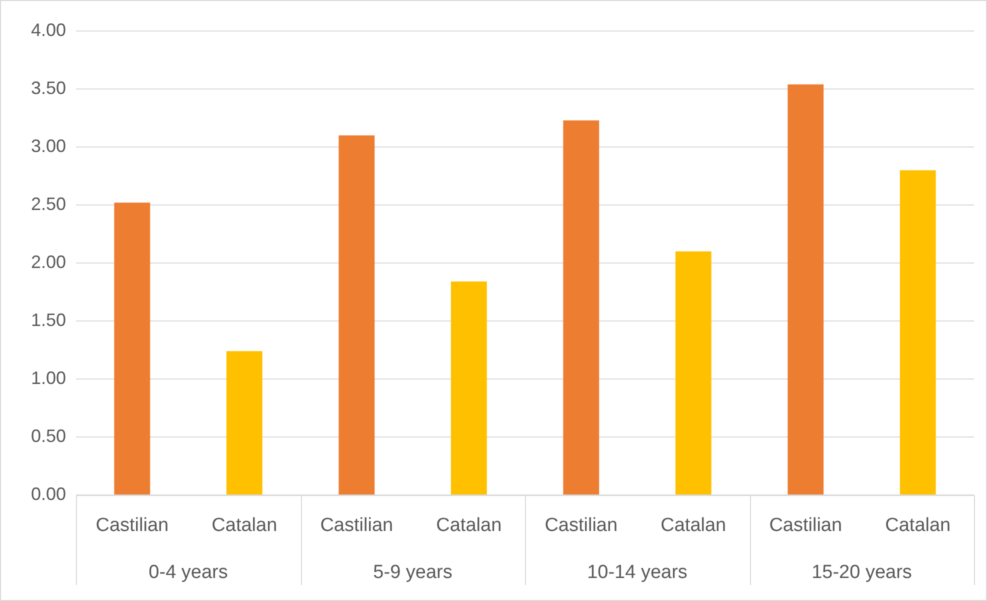 The width and height of the screenshot is (987, 601). Describe the element at coordinates (48, 320) in the screenshot. I see `y-tick-label: 1.50` at that location.